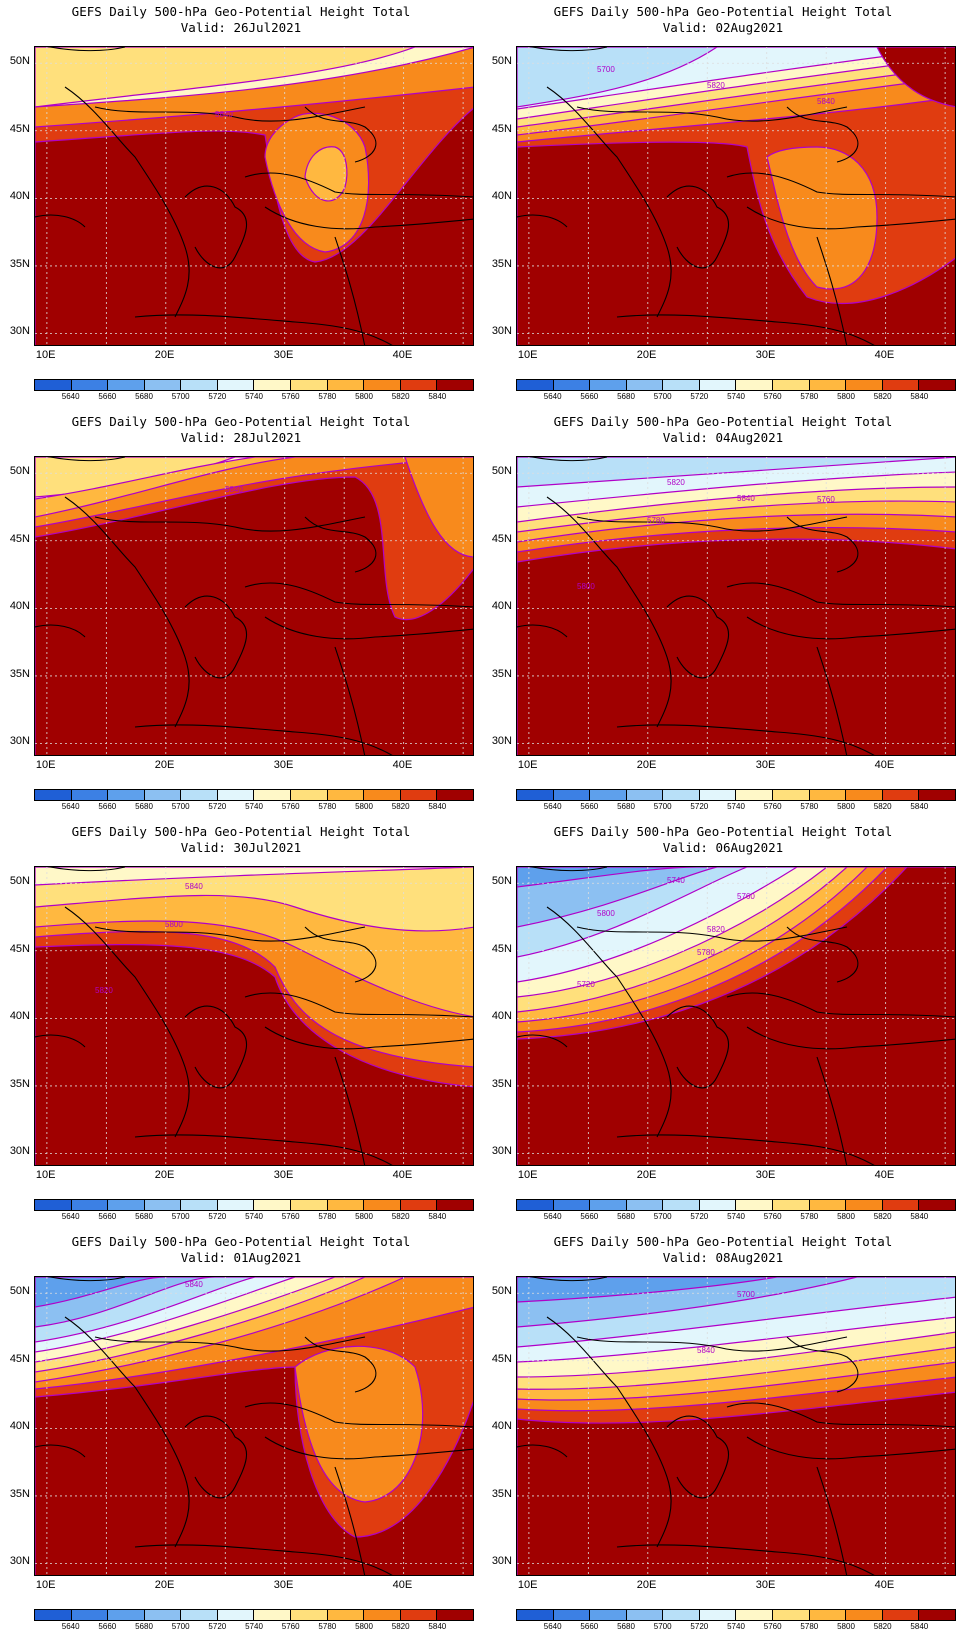 This screenshot has width=964, height=1640. What do you see at coordinates (254, 1426) in the screenshot?
I see `map-plot-area: 5840` at bounding box center [254, 1426].